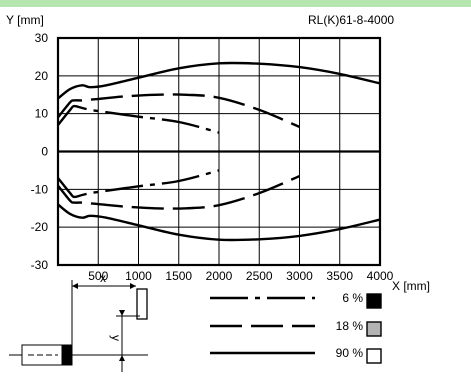 The width and height of the screenshot is (471, 379). Describe the element at coordinates (78, 321) in the screenshot. I see `sensor-diagram: x y` at that location.